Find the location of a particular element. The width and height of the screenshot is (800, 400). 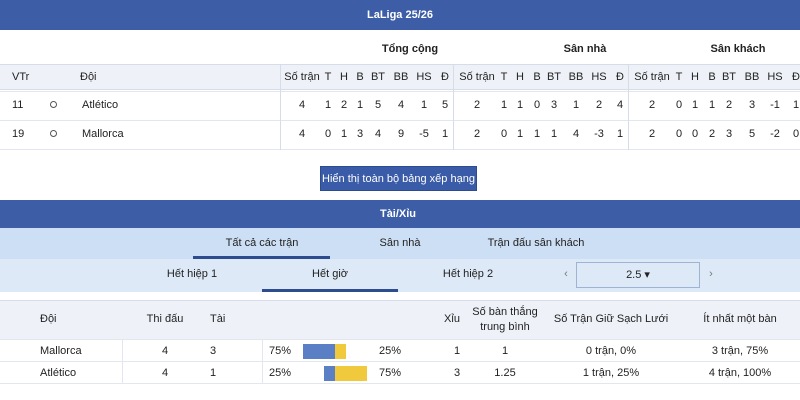

stat: -5 is located at coordinates (424, 134).